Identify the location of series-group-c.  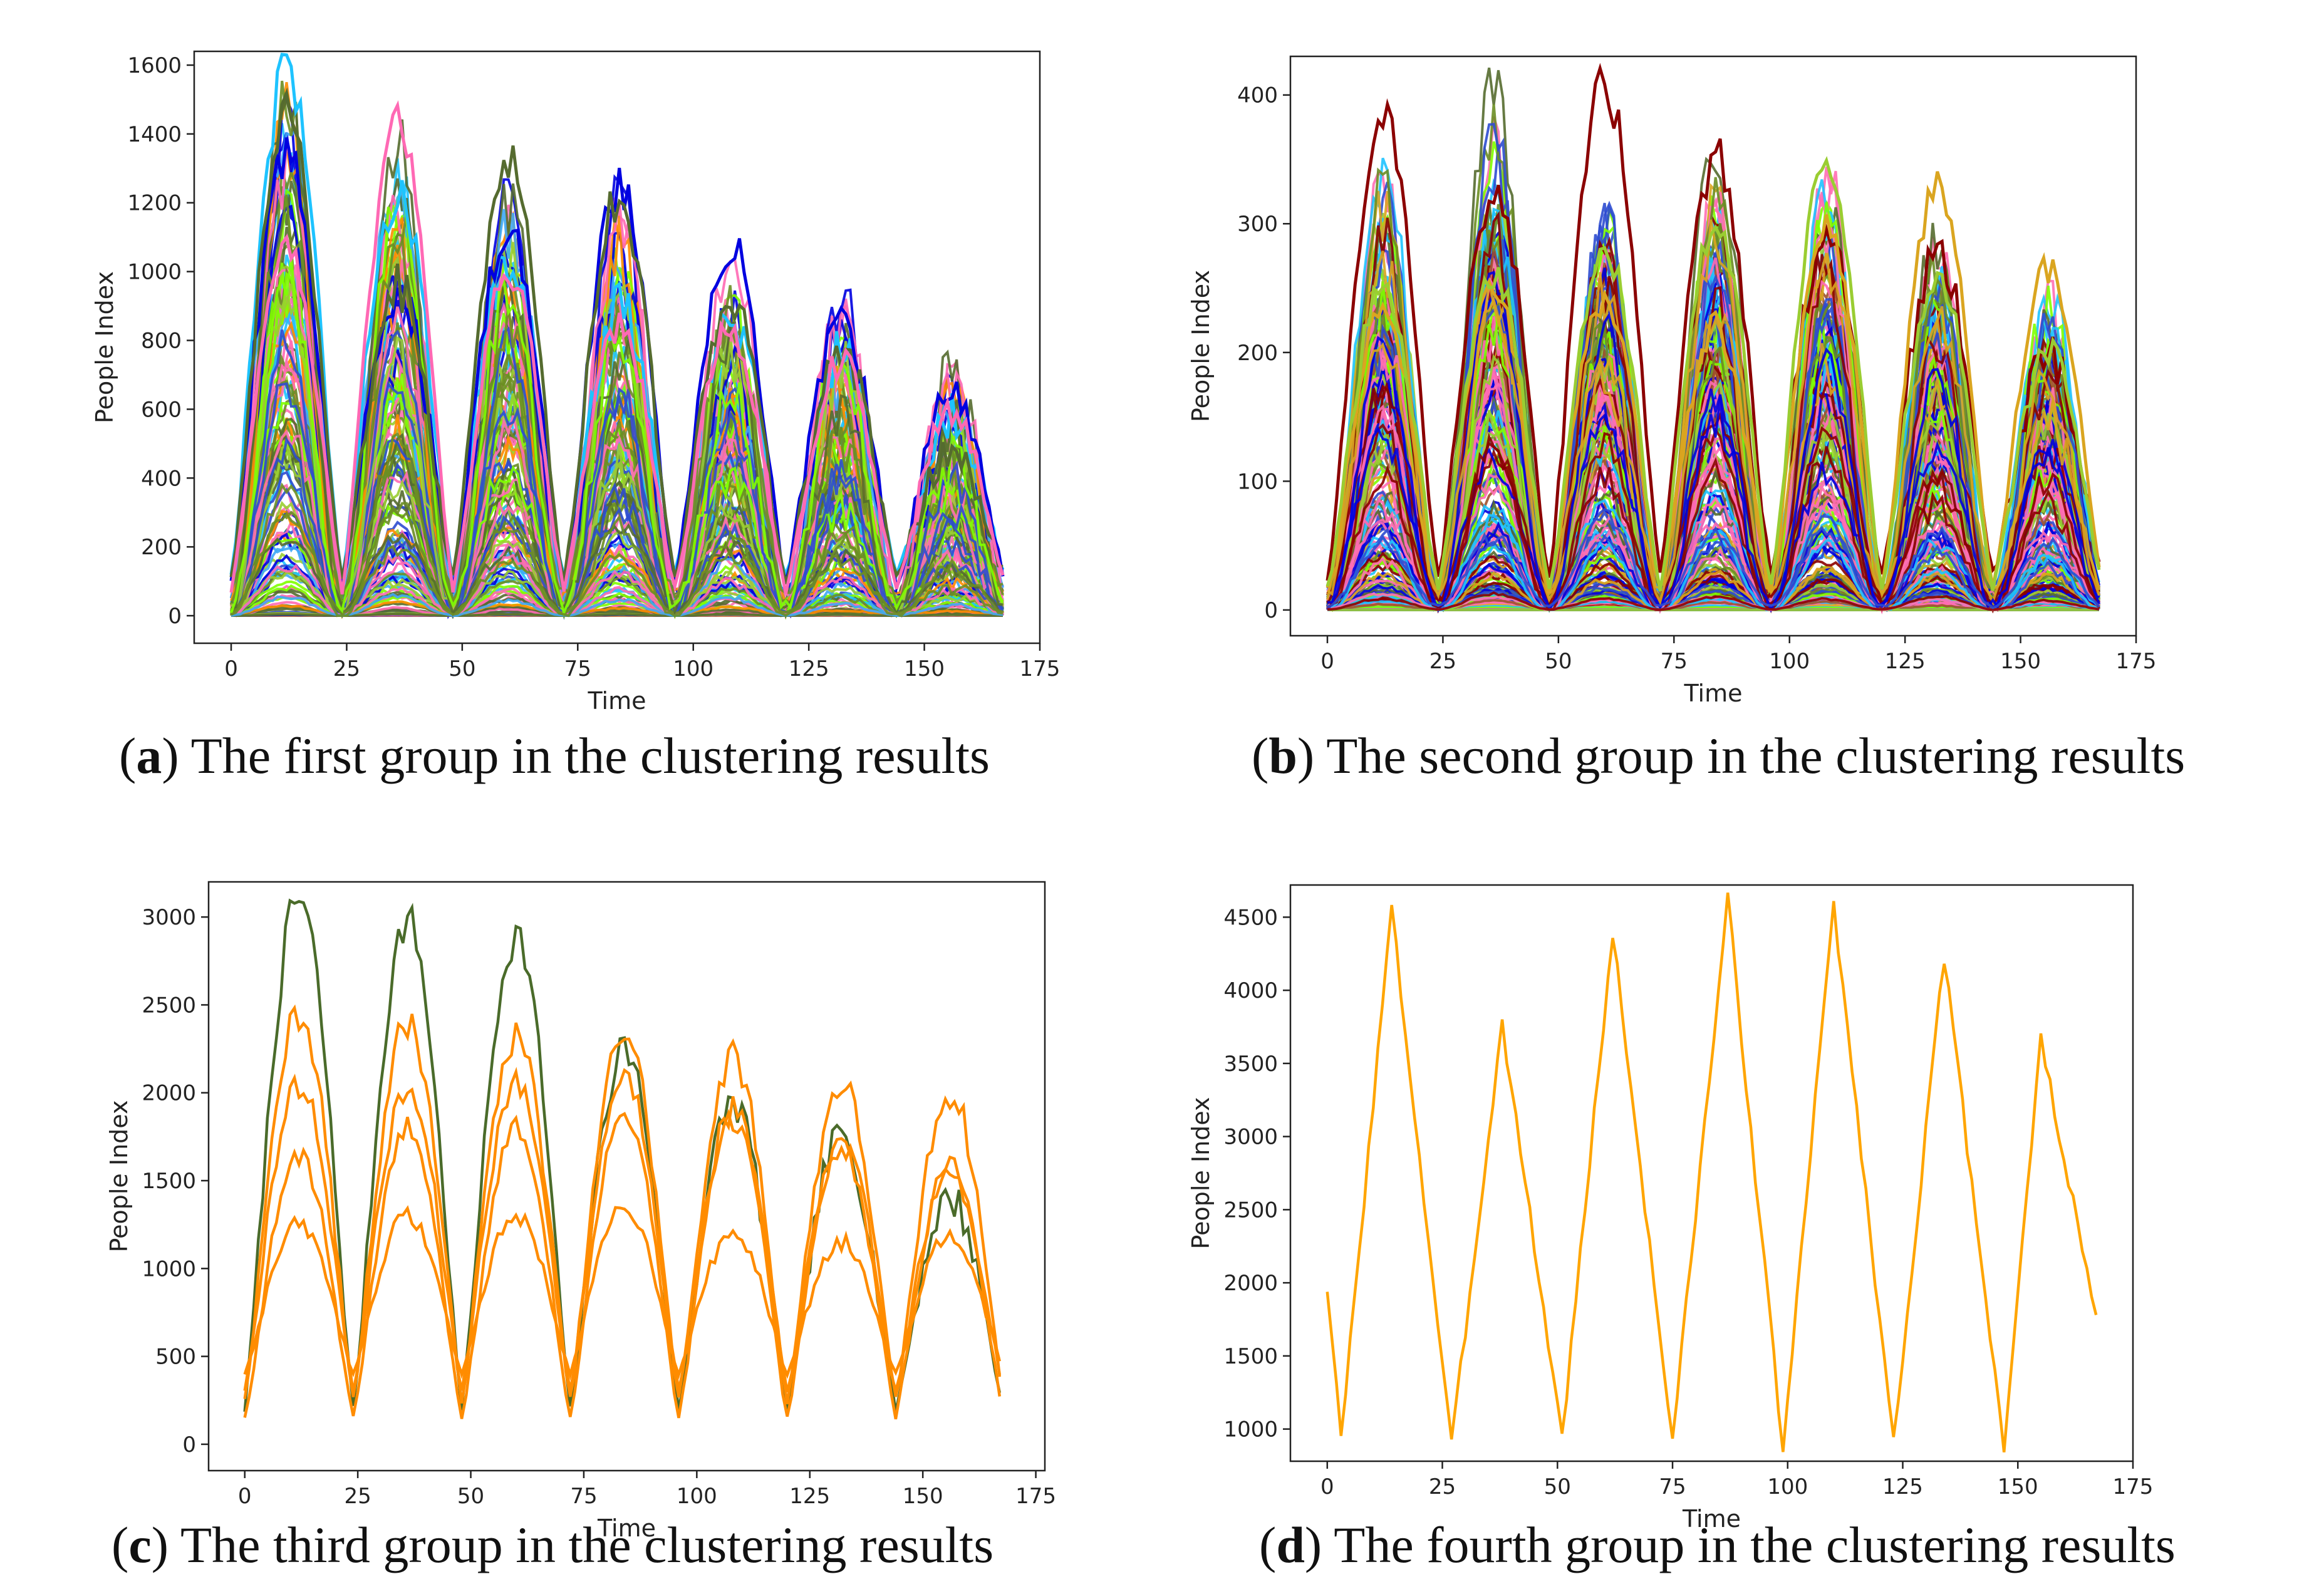
(622, 1159).